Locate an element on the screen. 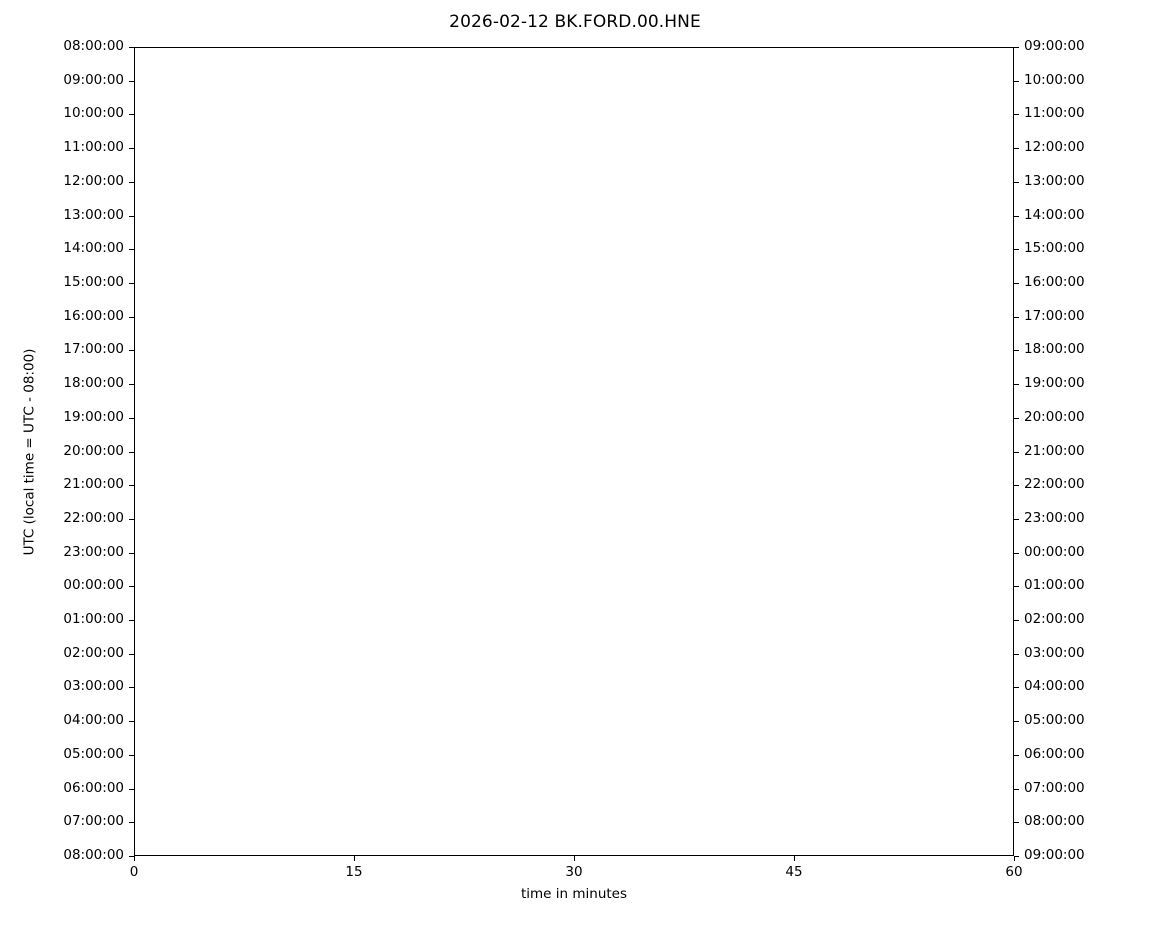 The width and height of the screenshot is (1150, 950). x-tick-label: 45 is located at coordinates (794, 872).